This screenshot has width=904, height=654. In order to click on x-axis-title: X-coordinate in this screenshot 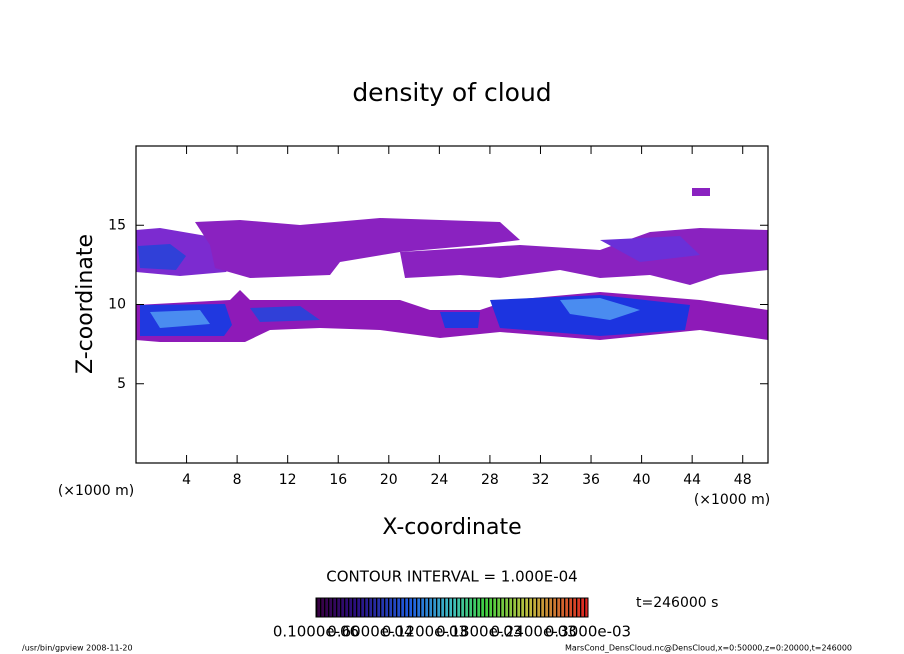, I will do `click(451, 527)`.